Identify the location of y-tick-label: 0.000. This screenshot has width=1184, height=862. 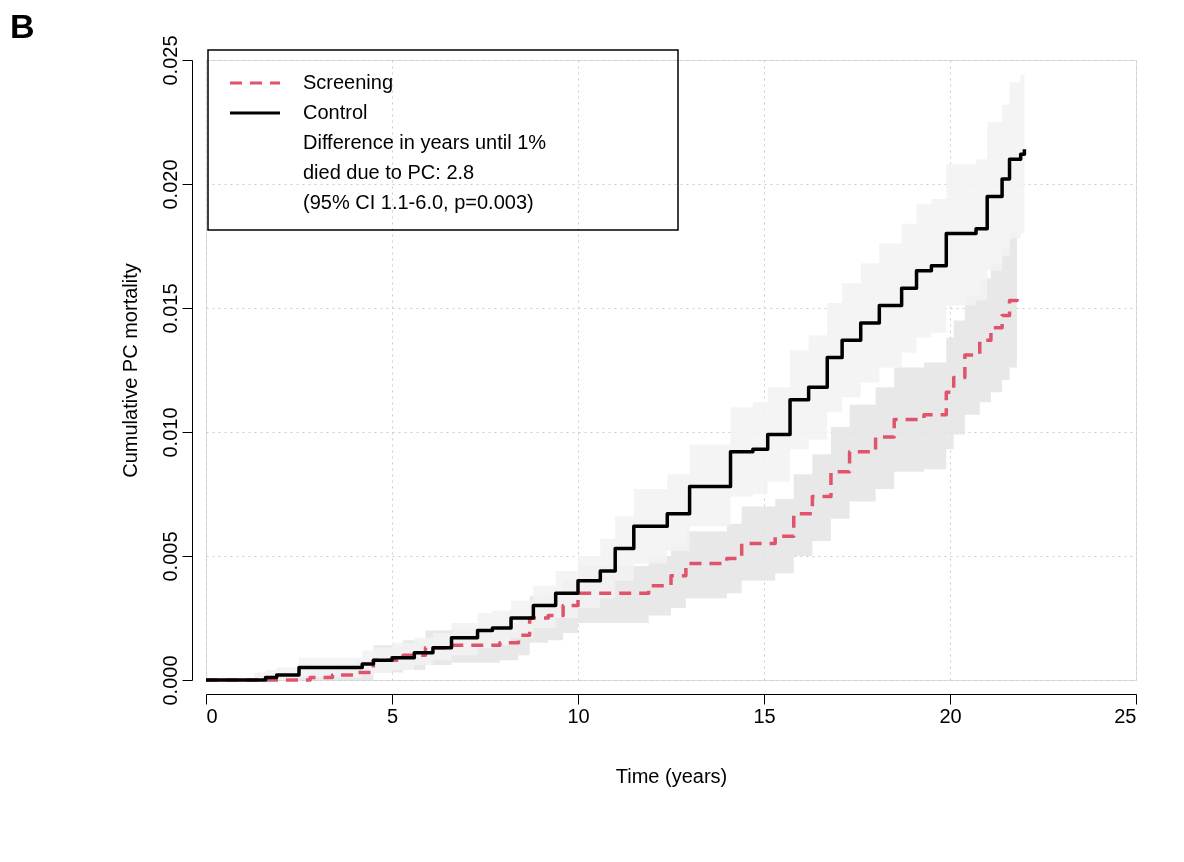
(169, 680).